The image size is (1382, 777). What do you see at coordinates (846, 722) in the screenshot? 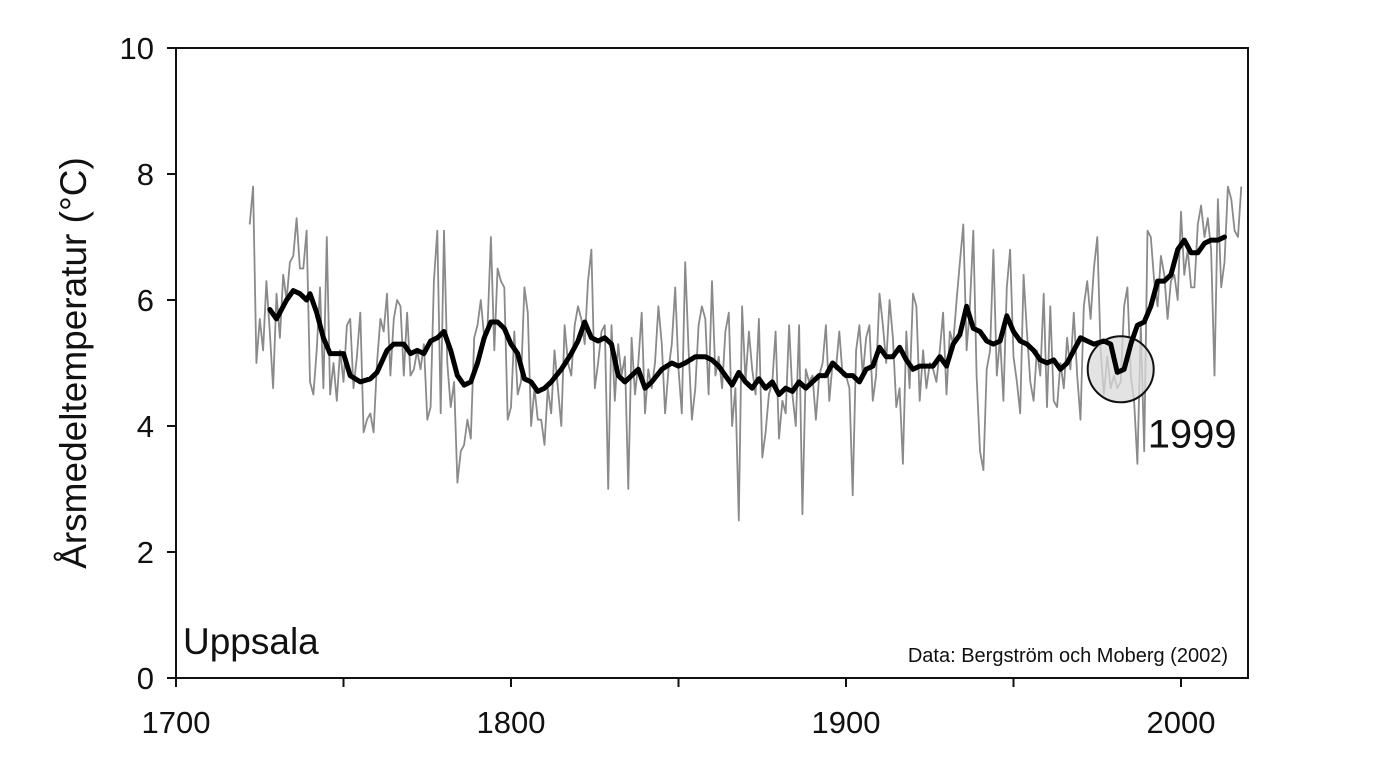
I see `x-tick-label: 1900` at bounding box center [846, 722].